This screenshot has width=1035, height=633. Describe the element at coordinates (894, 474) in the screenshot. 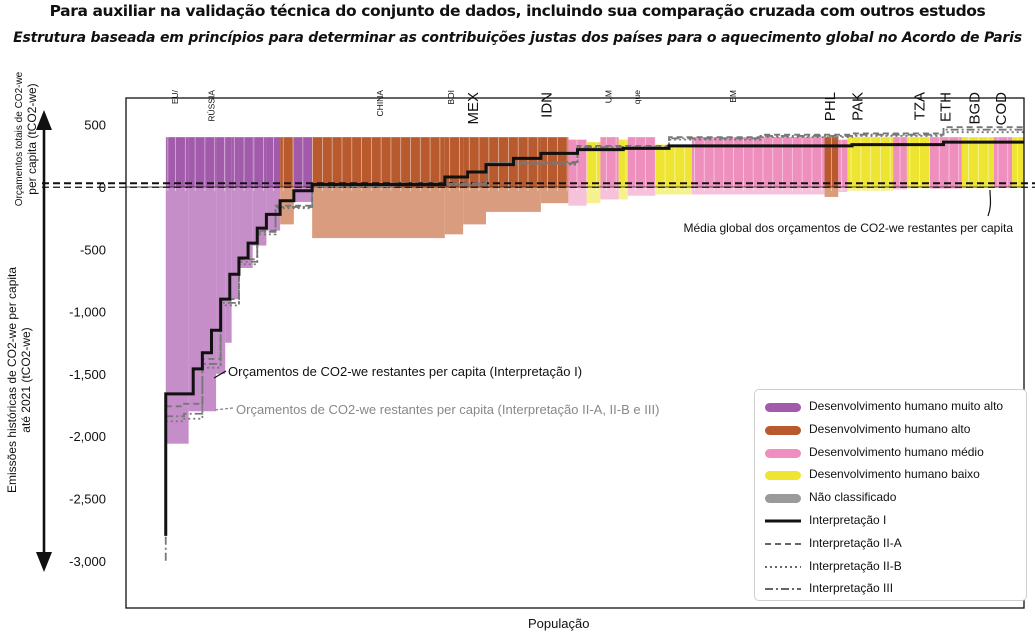

I see `legend-label: Desenvolvimento humano baixo` at that location.